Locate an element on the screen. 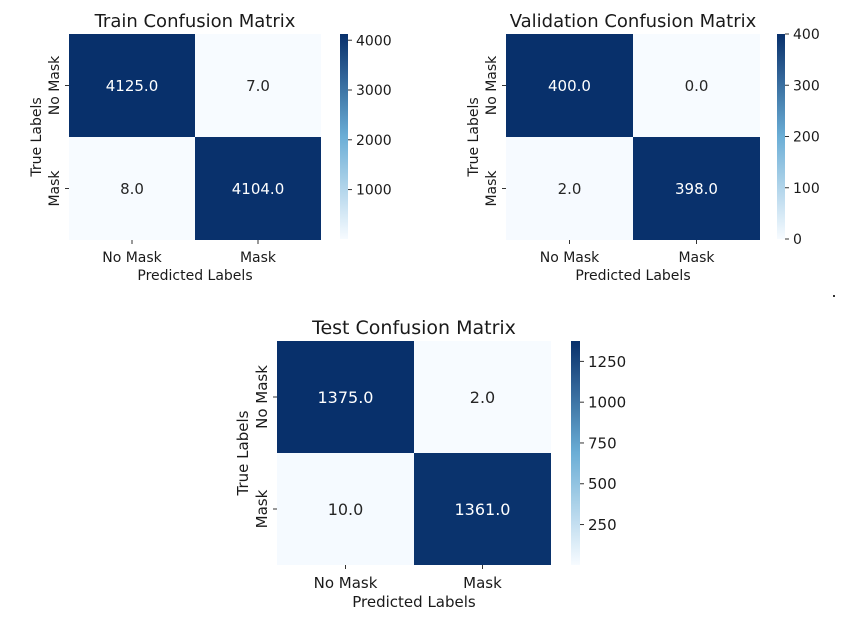 Image resolution: width=866 pixels, height=624 pixels. validation-y-tick-label: No Mask is located at coordinates (492, 85).